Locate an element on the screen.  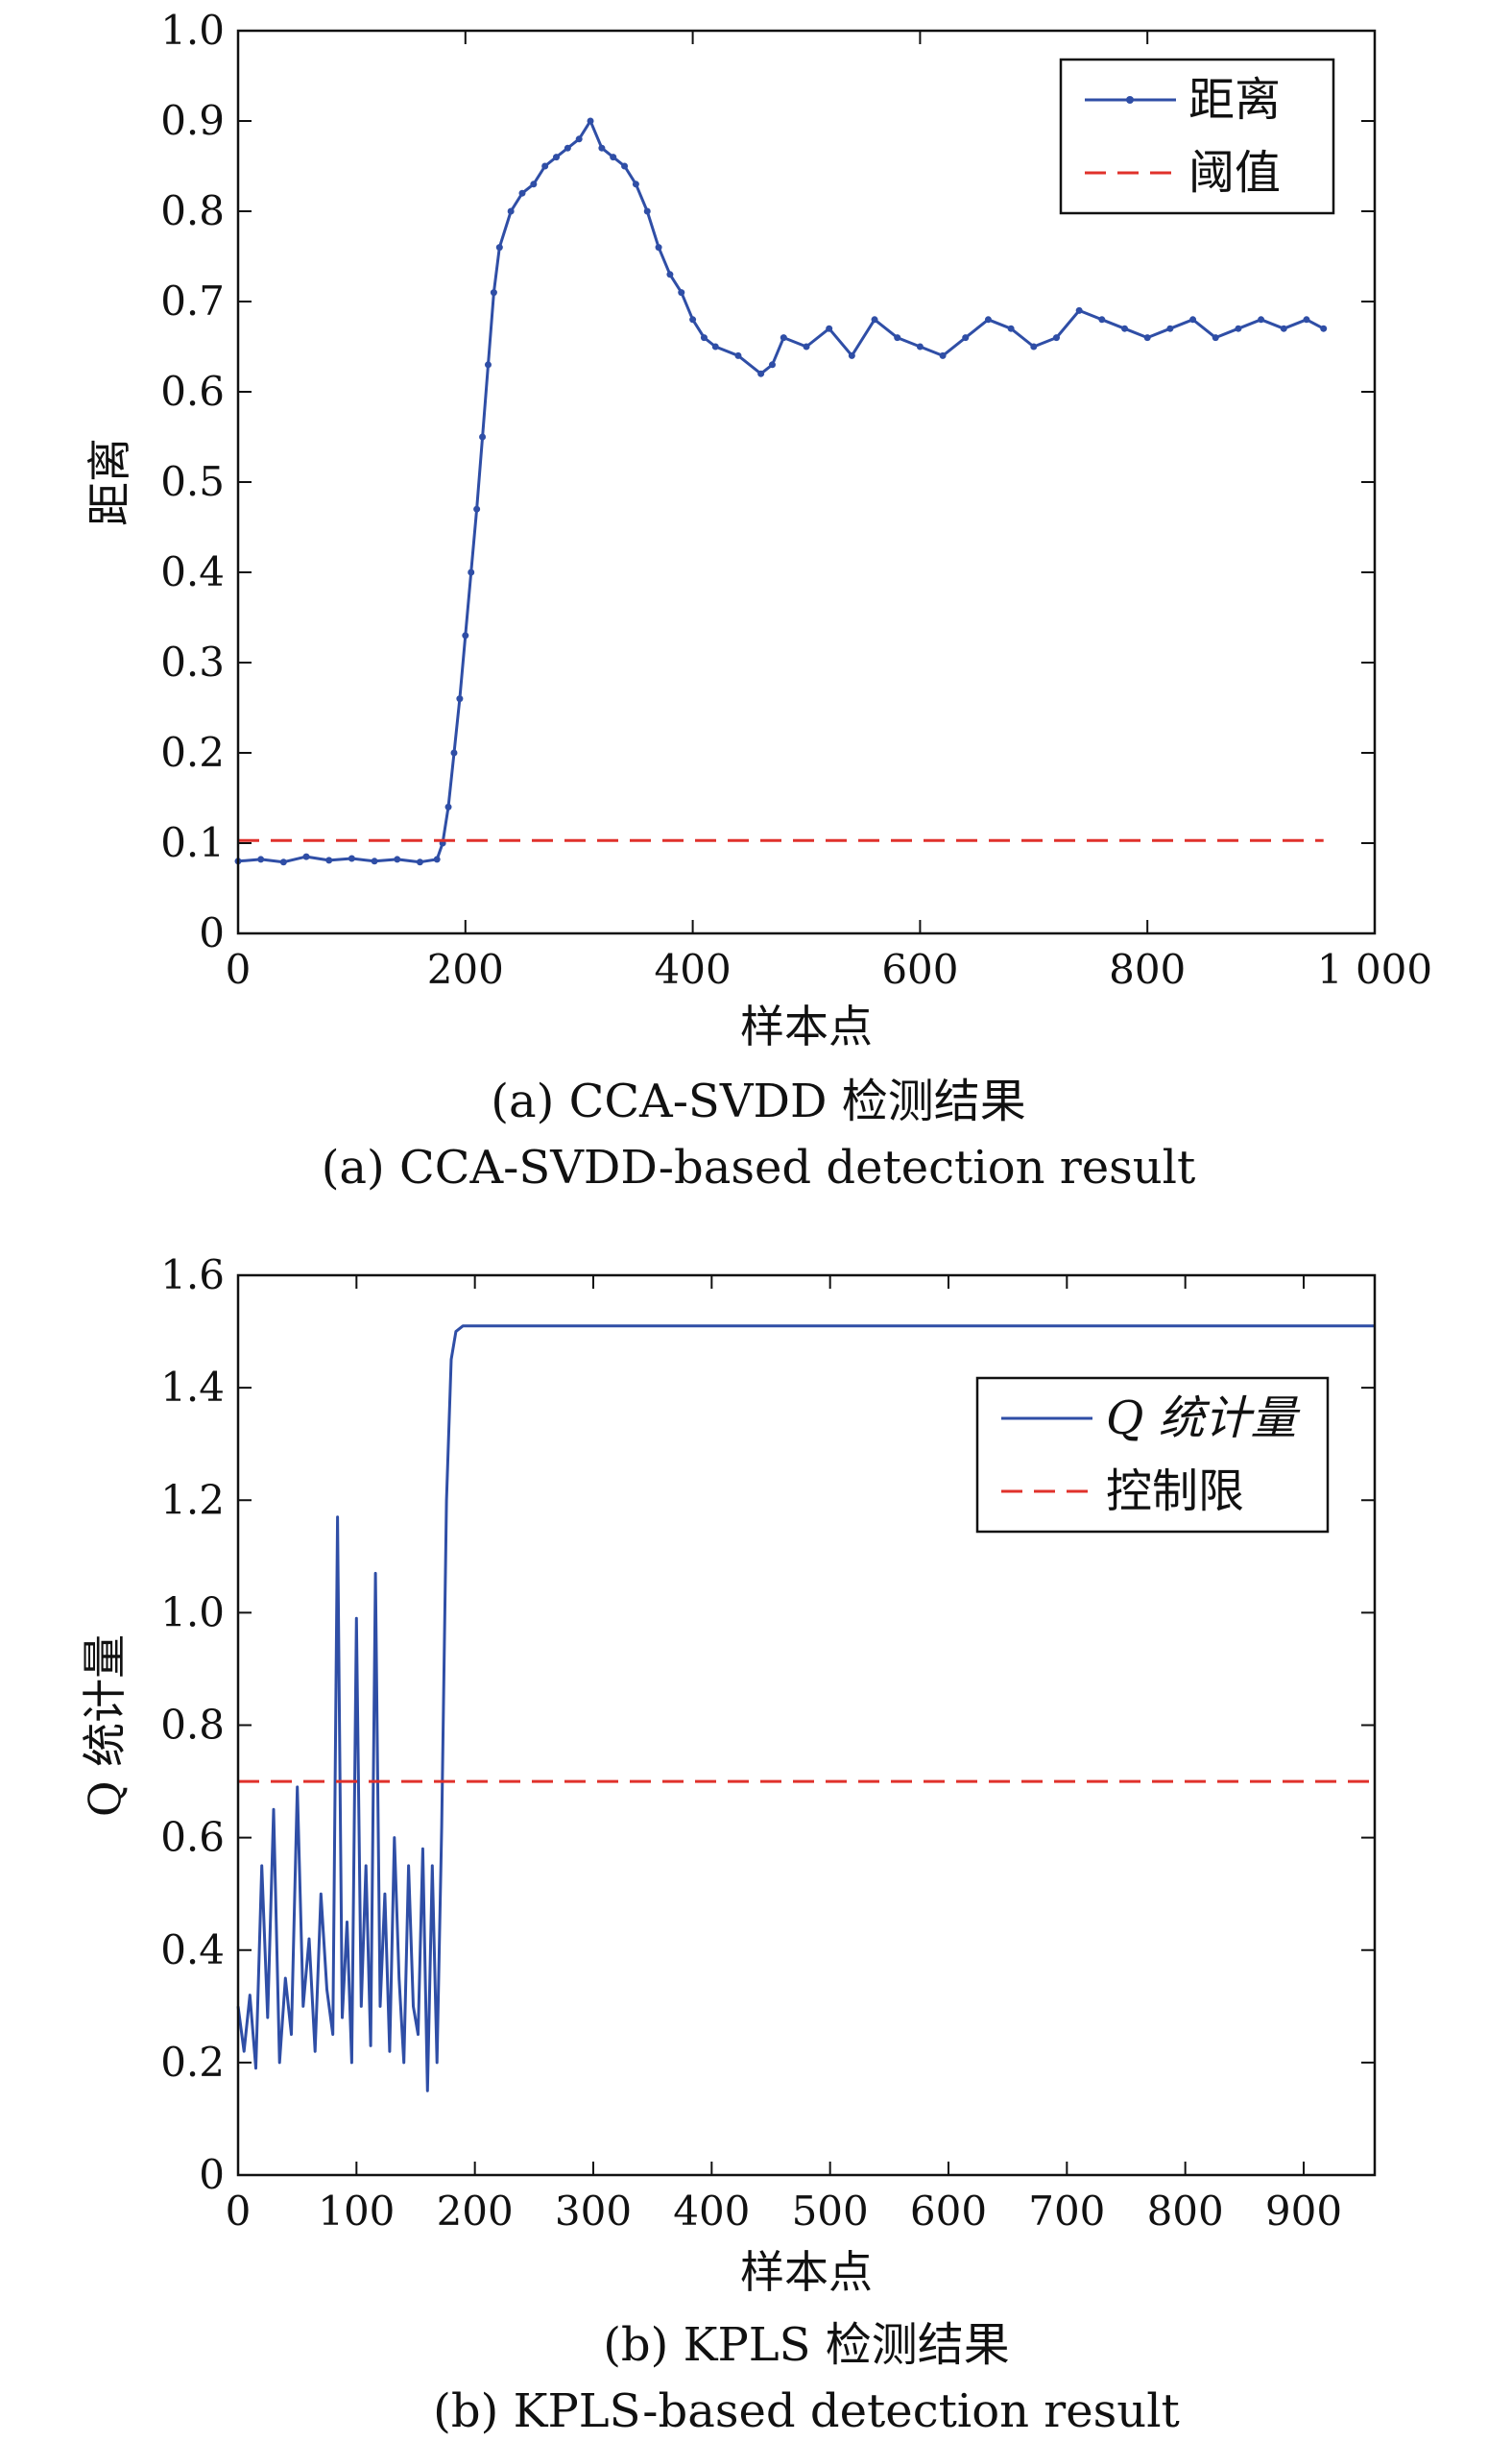
chart-a-y-tick-label: 0.3 is located at coordinates (192, 662).